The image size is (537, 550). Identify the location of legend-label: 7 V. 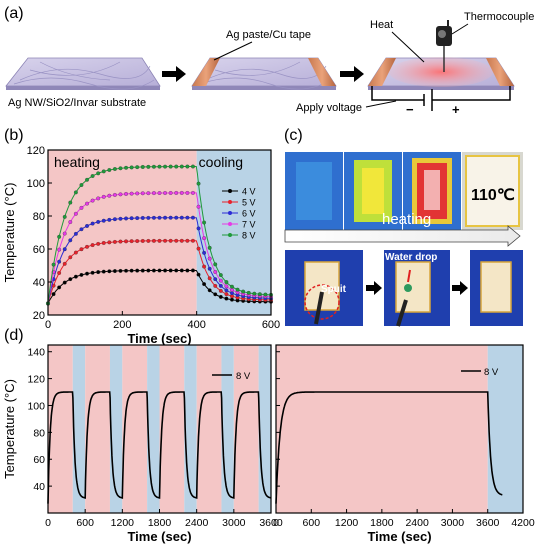
(249, 225).